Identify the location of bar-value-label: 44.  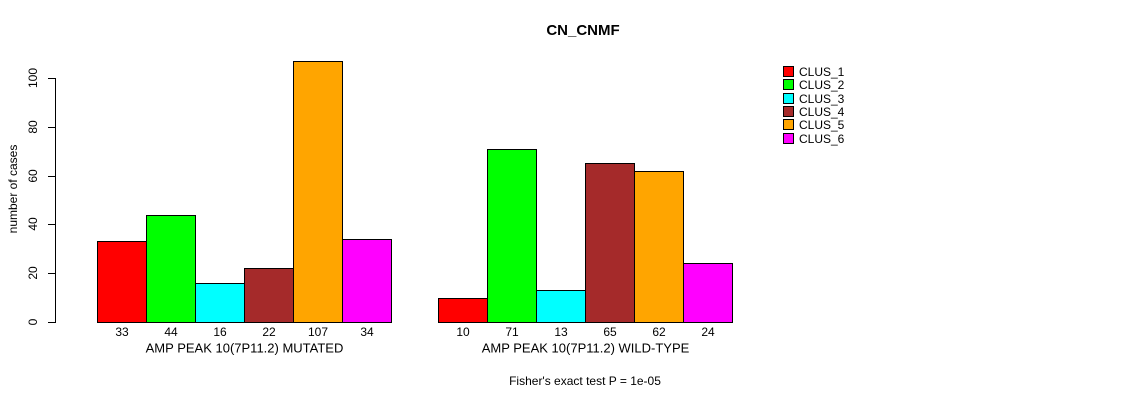
(171, 332).